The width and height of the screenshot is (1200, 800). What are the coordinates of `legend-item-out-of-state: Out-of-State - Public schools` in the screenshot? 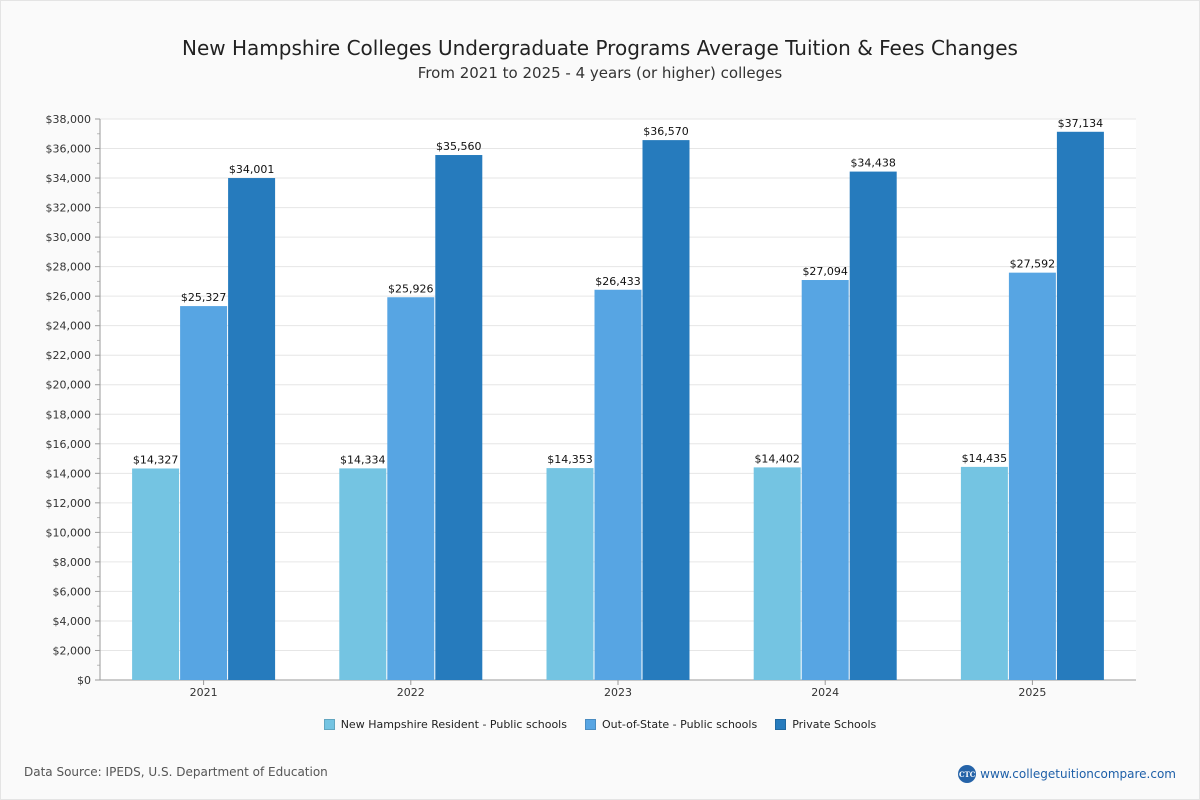 It's located at (671, 724).